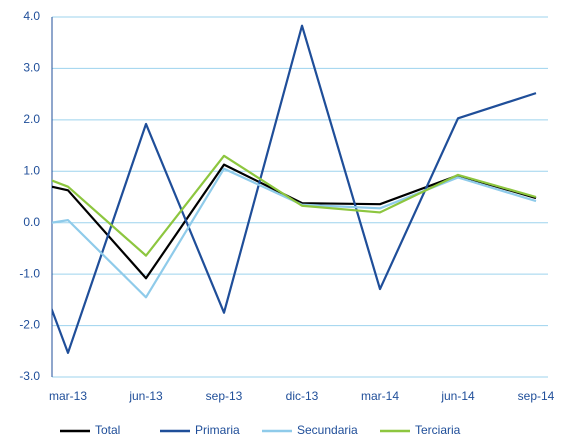  What do you see at coordinates (29, 273) in the screenshot?
I see `y-tick-label: -1.0` at bounding box center [29, 273].